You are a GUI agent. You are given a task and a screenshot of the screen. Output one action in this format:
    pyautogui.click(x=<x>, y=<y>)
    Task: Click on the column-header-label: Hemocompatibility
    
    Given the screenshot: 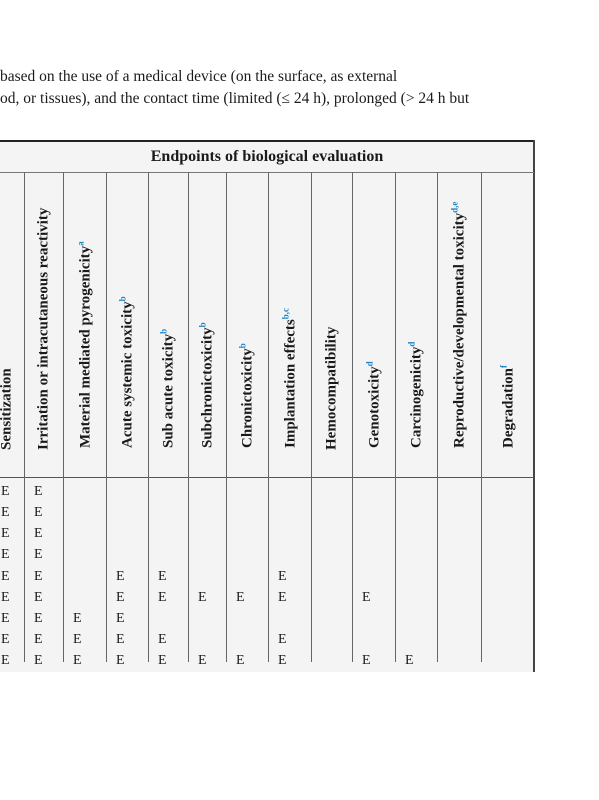 What is the action you would take?
    pyautogui.click(x=331, y=388)
    